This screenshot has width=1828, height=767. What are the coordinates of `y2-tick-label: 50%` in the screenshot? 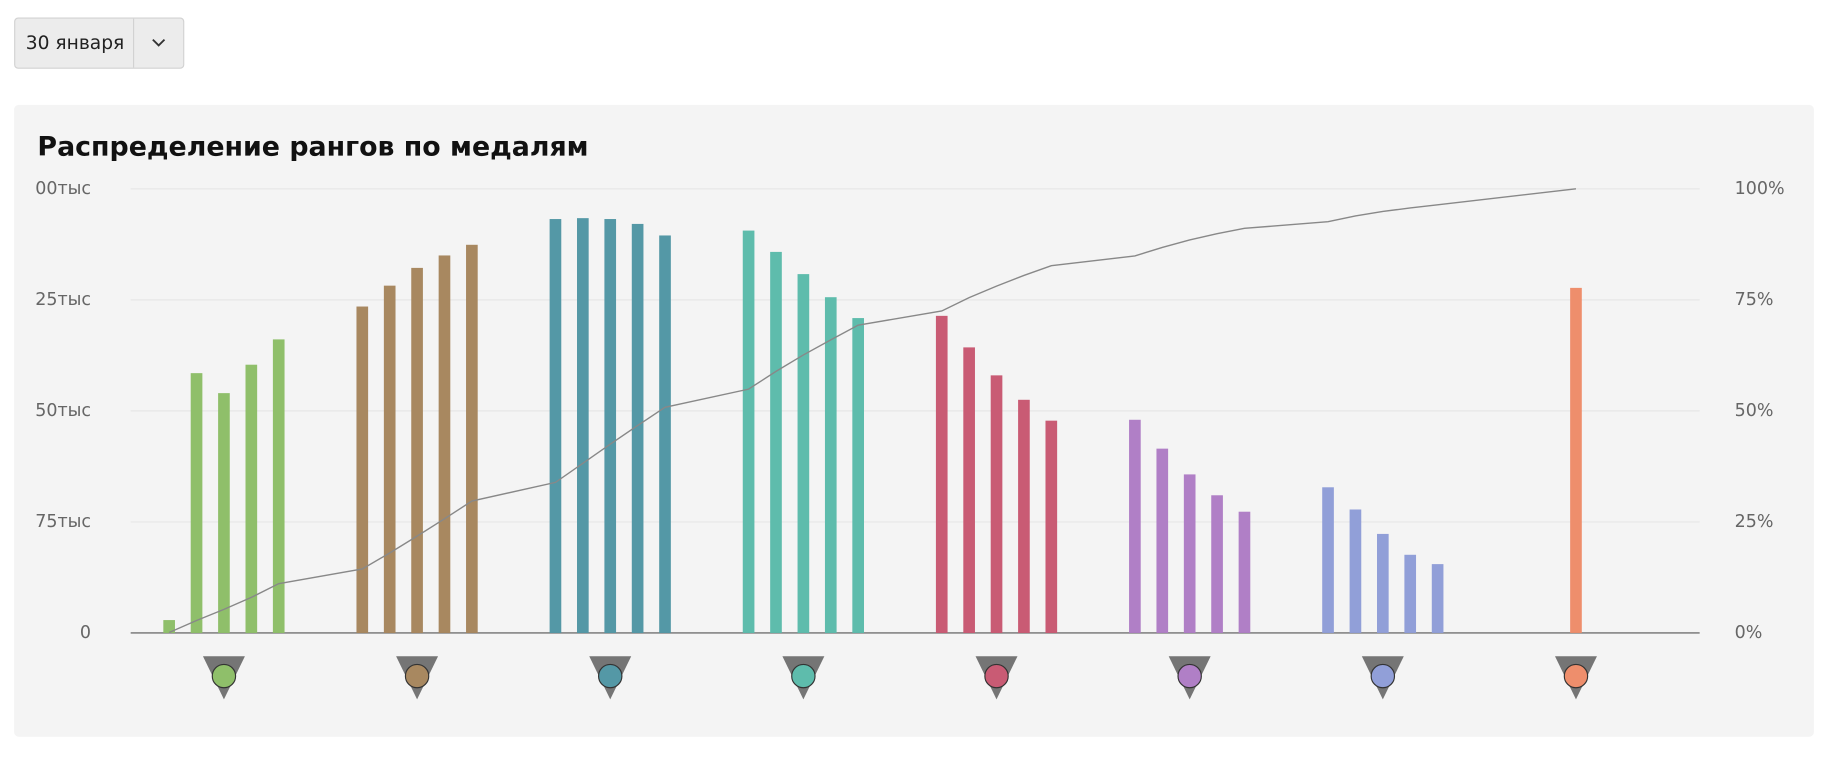 It's located at (1754, 411).